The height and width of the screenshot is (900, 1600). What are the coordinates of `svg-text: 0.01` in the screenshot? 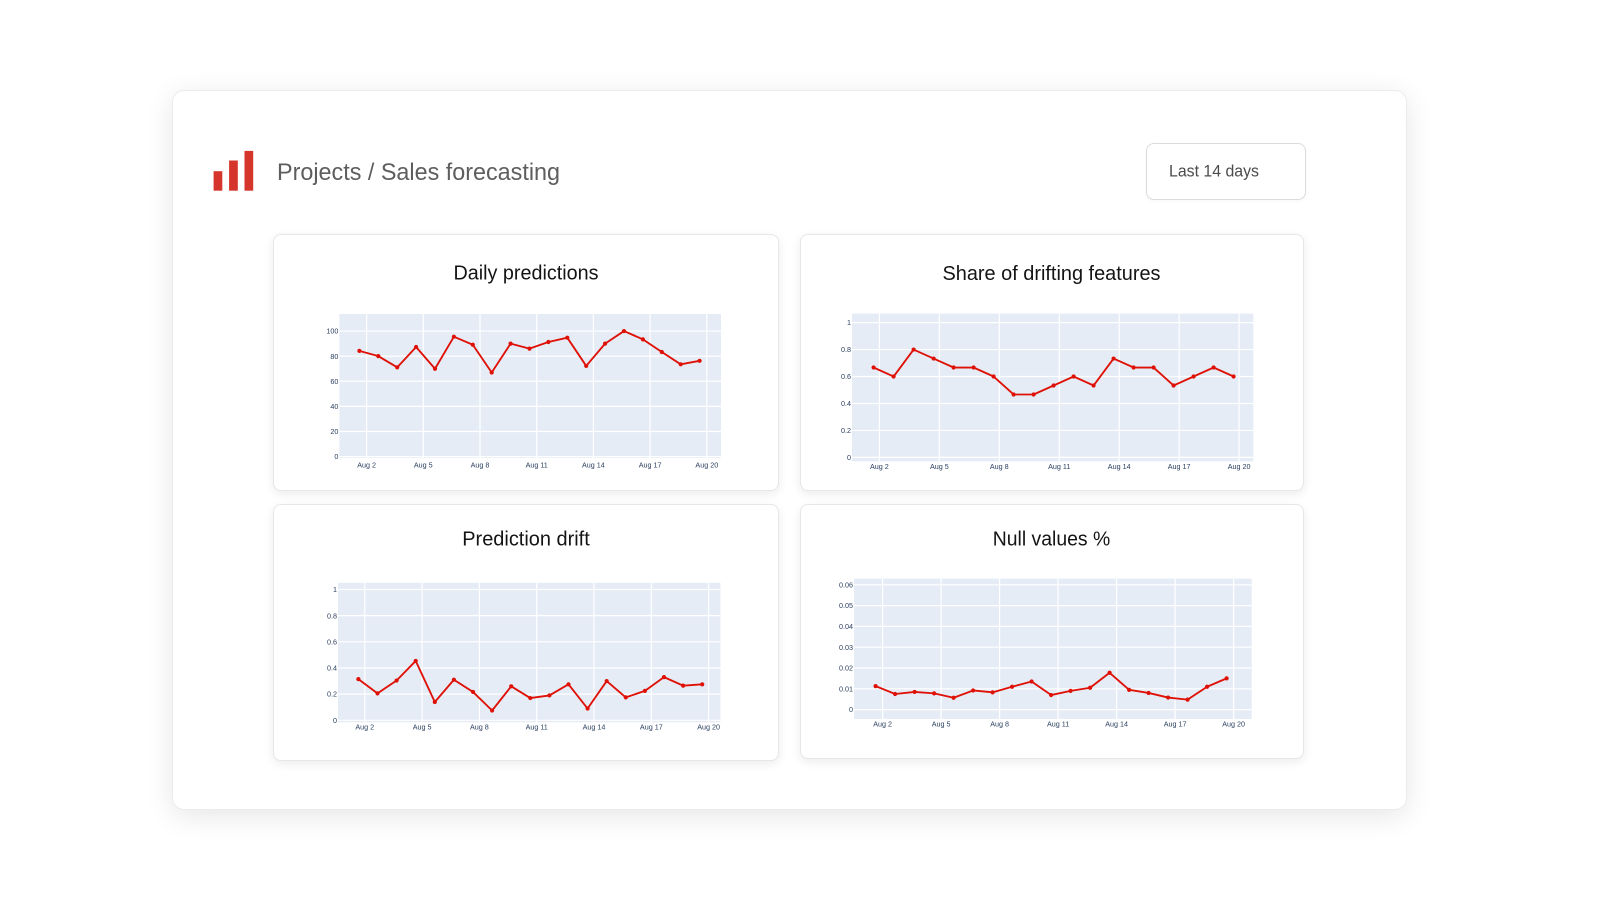 It's located at (846, 688).